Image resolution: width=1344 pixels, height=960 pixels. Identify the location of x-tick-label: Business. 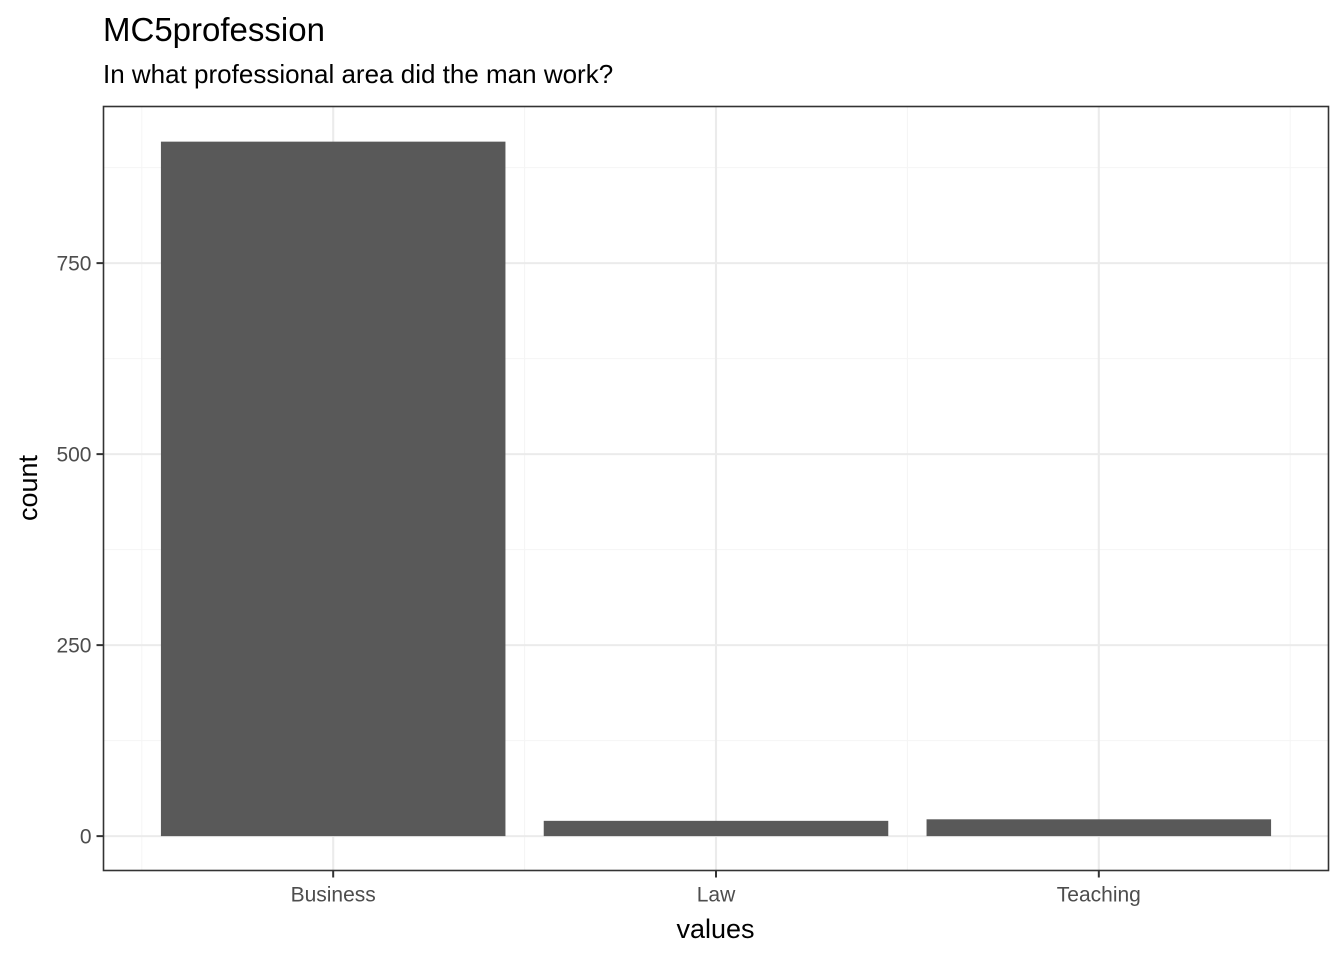
(333, 895).